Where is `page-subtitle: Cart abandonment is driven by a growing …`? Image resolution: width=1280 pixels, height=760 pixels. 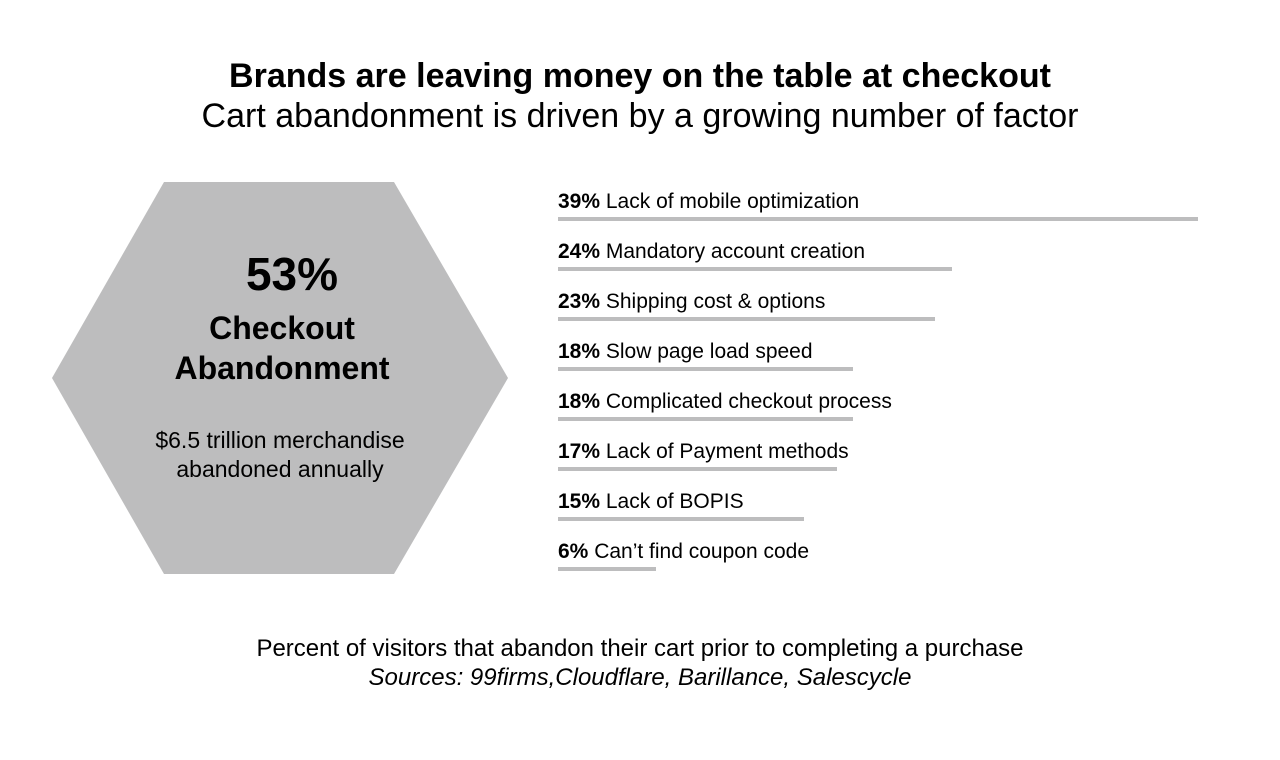 page-subtitle: Cart abandonment is driven by a growing … is located at coordinates (640, 116).